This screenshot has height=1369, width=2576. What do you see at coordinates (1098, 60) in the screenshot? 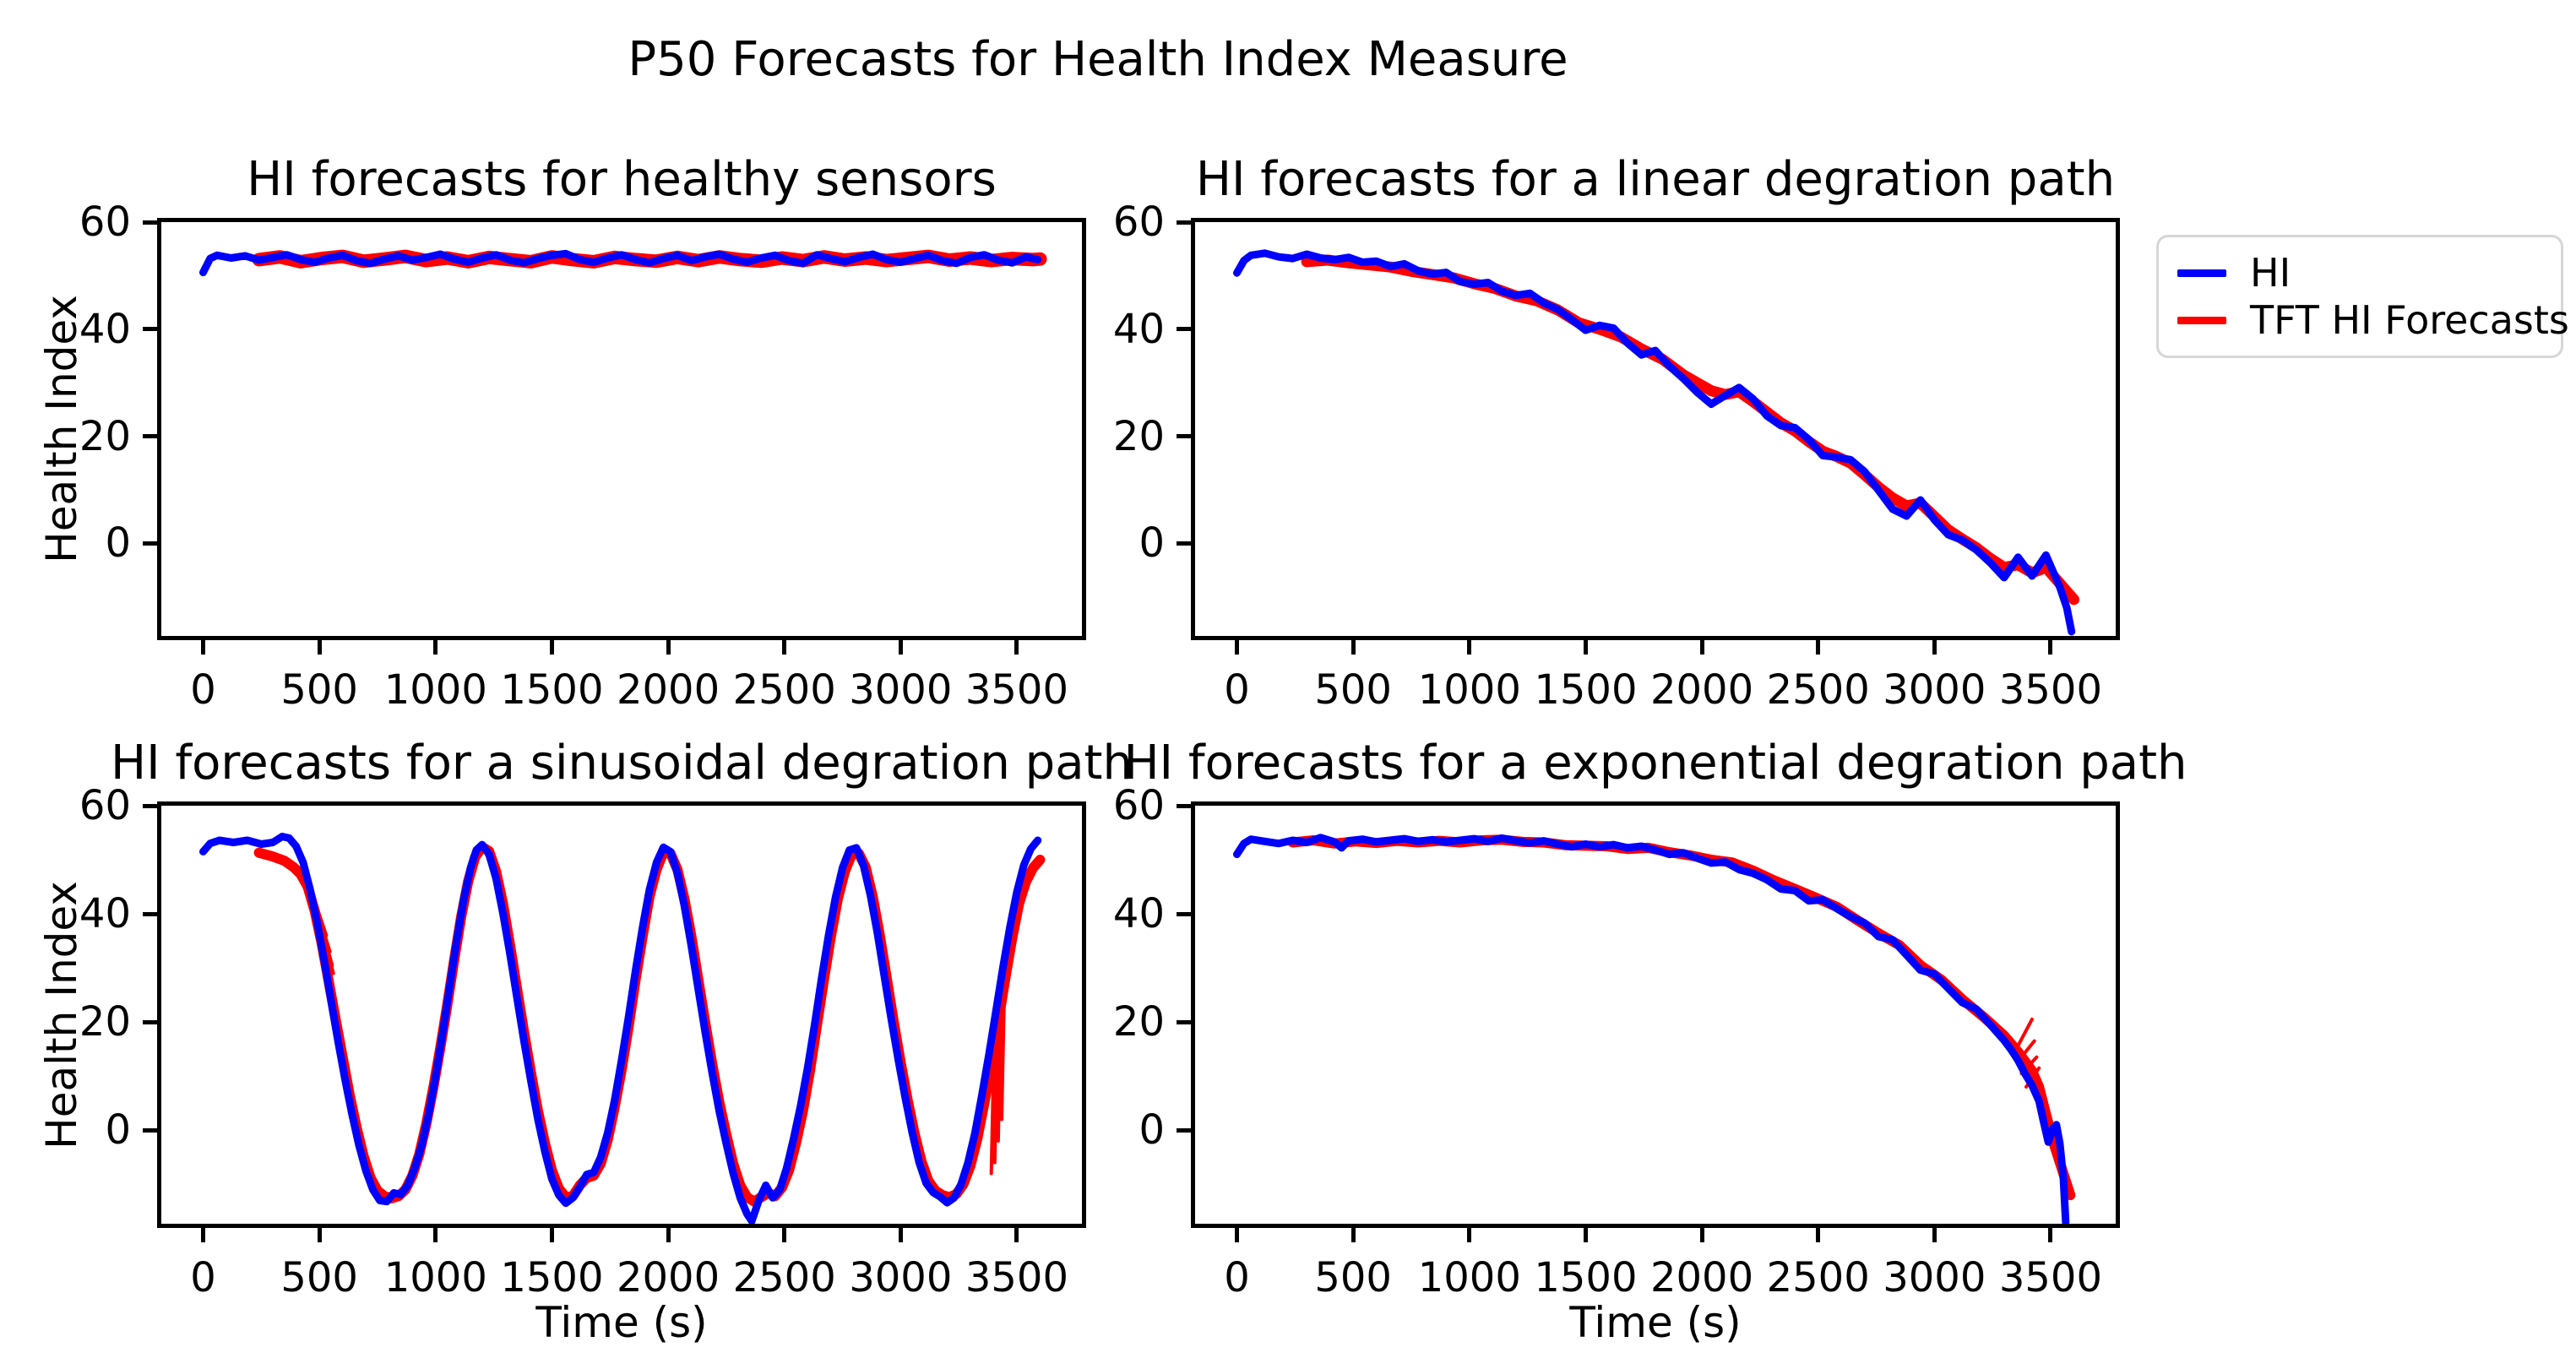
I see `figure-title: P50 Forecasts for Health Index Measure` at bounding box center [1098, 60].